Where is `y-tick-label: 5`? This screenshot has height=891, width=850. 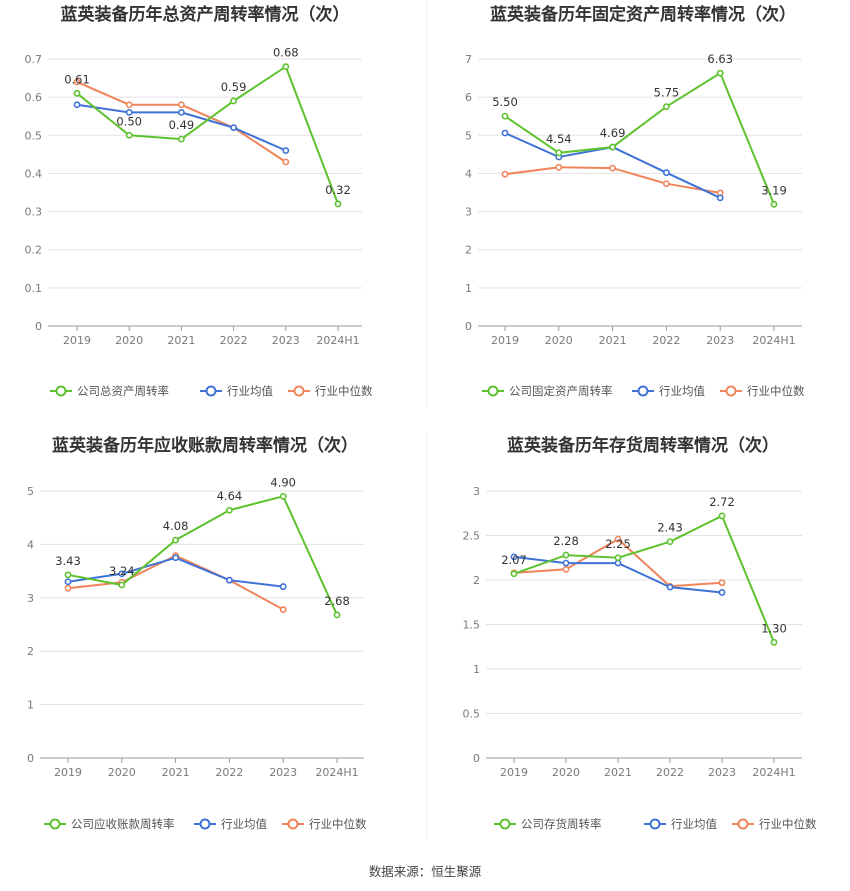 y-tick-label: 5 is located at coordinates (468, 135).